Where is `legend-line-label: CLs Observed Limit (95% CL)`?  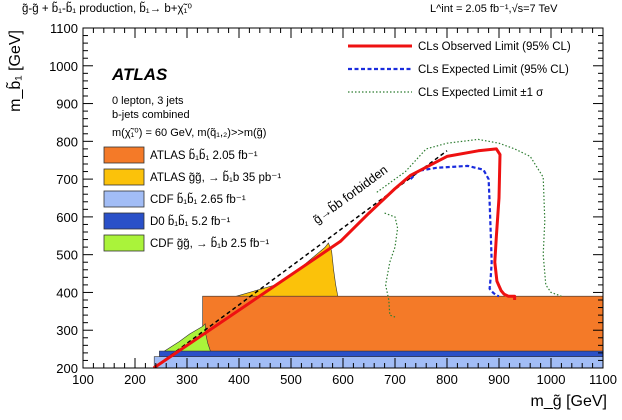 legend-line-label: CLs Observed Limit (95% CL) is located at coordinates (494, 47).